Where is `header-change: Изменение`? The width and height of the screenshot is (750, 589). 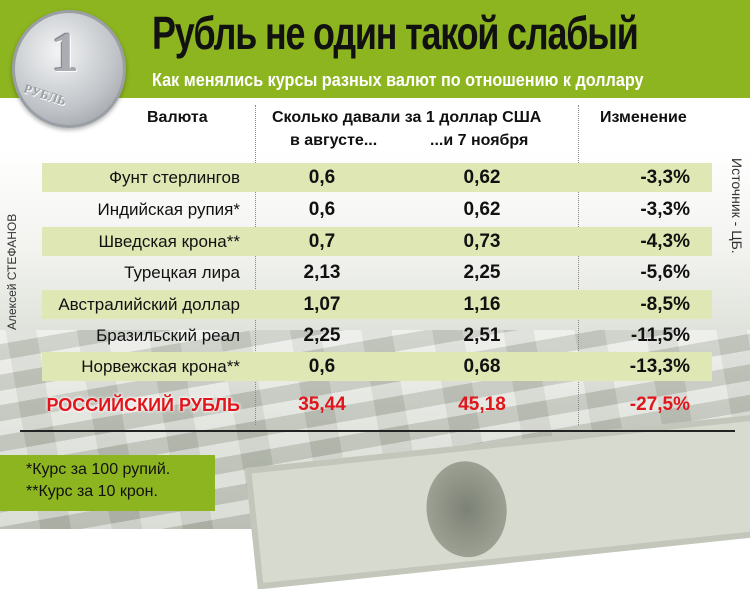 header-change: Изменение is located at coordinates (643, 117).